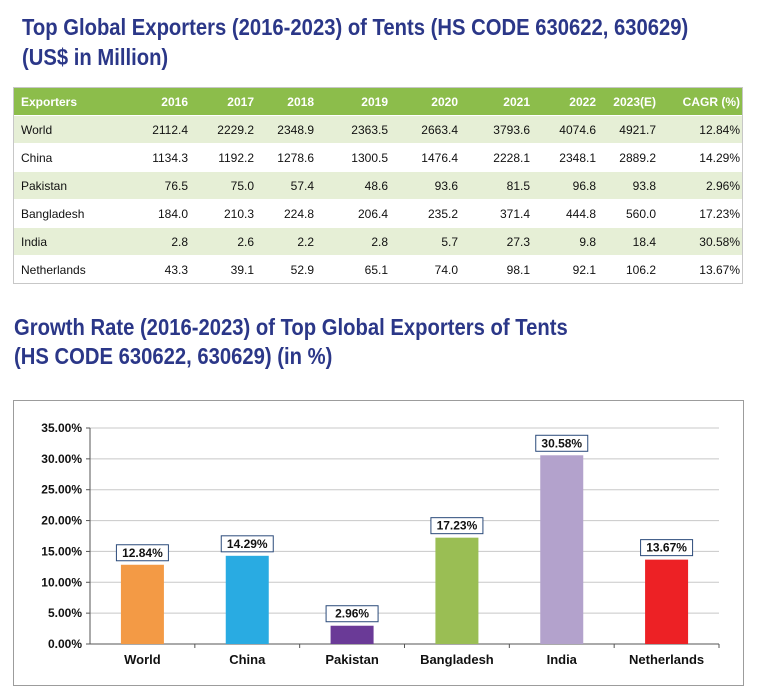 Image resolution: width=757 pixels, height=696 pixels. What do you see at coordinates (630, 157) in the screenshot?
I see `row-value-cell: 2889.2` at bounding box center [630, 157].